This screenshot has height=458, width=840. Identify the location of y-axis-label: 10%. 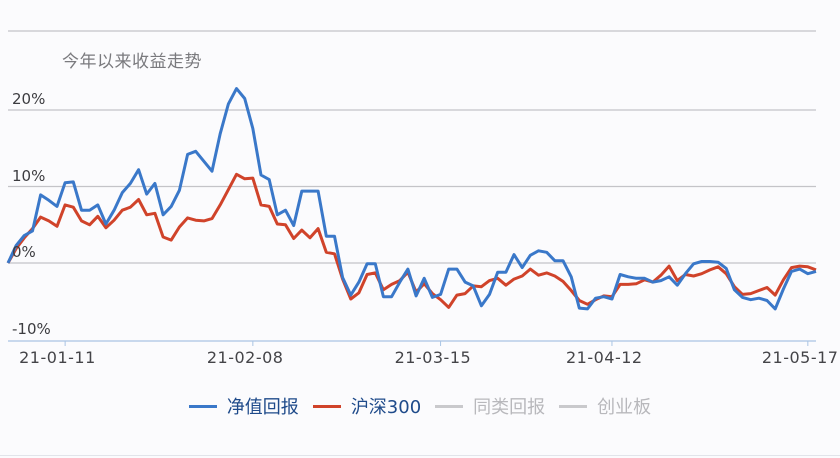
(29, 175).